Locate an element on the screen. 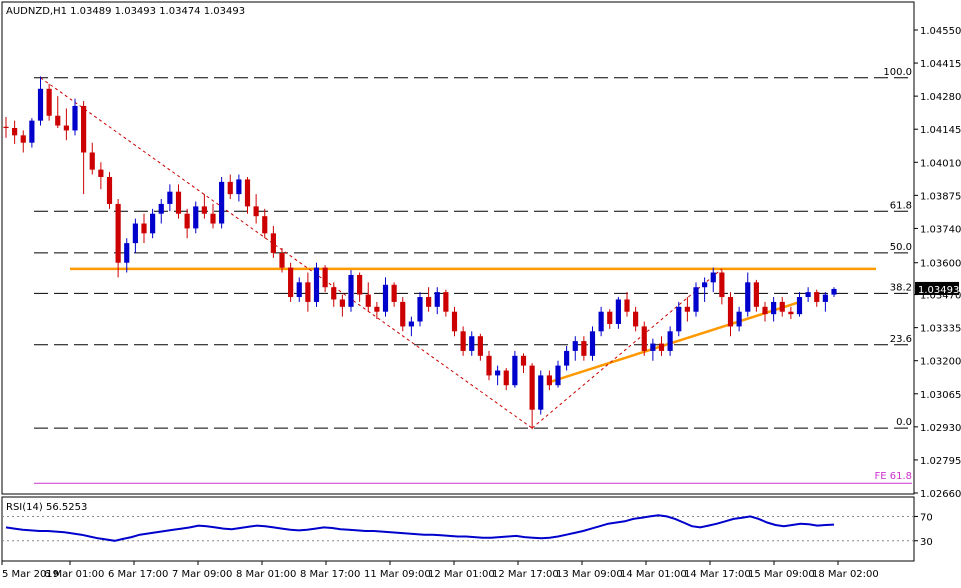 This screenshot has height=588, width=961. fib-level-label: 38.2 is located at coordinates (901, 287).